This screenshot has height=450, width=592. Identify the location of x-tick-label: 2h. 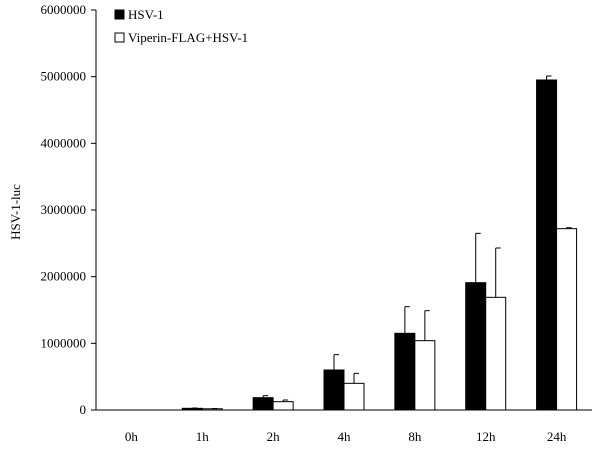
(274, 436).